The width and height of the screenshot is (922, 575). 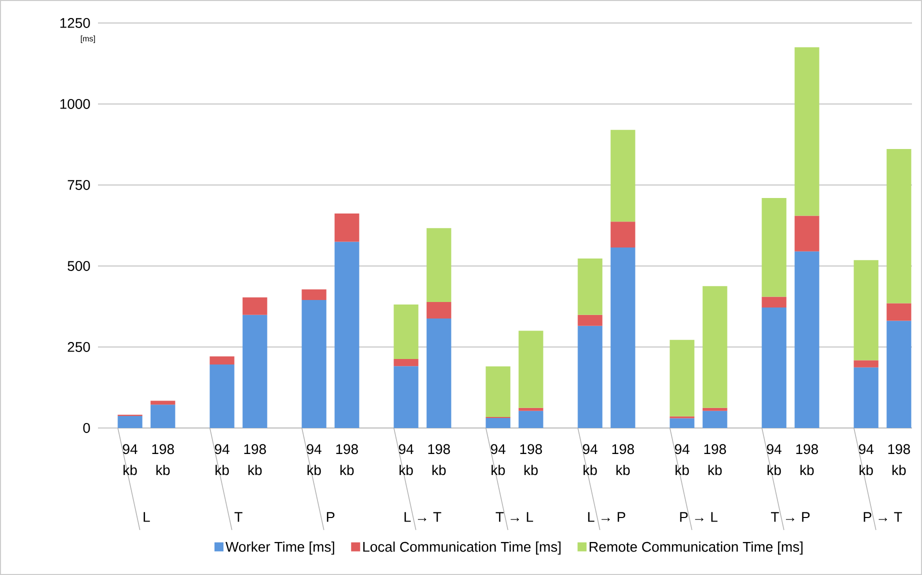 What do you see at coordinates (699, 517) in the screenshot?
I see `text: P → L` at bounding box center [699, 517].